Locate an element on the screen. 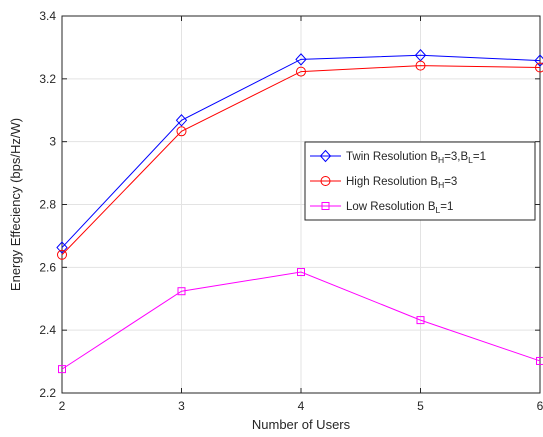 Image resolution: width=543 pixels, height=437 pixels. x-axis-label: Number of Users is located at coordinates (301, 424).